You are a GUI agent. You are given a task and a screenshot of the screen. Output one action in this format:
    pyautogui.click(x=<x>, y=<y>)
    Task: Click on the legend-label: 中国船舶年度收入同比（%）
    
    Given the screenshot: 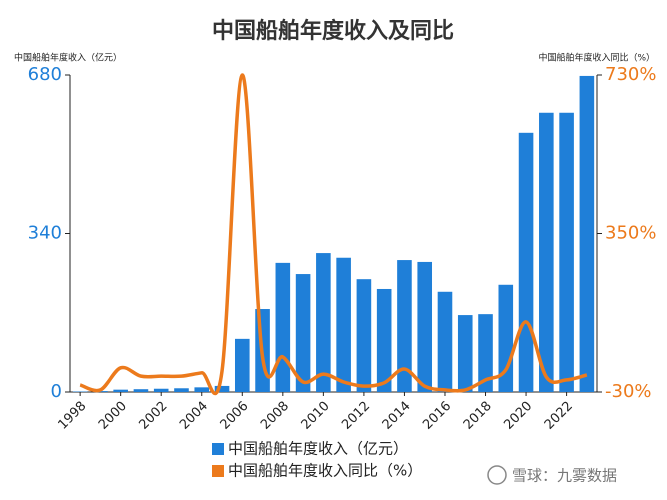 What is the action you would take?
    pyautogui.click(x=325, y=471)
    